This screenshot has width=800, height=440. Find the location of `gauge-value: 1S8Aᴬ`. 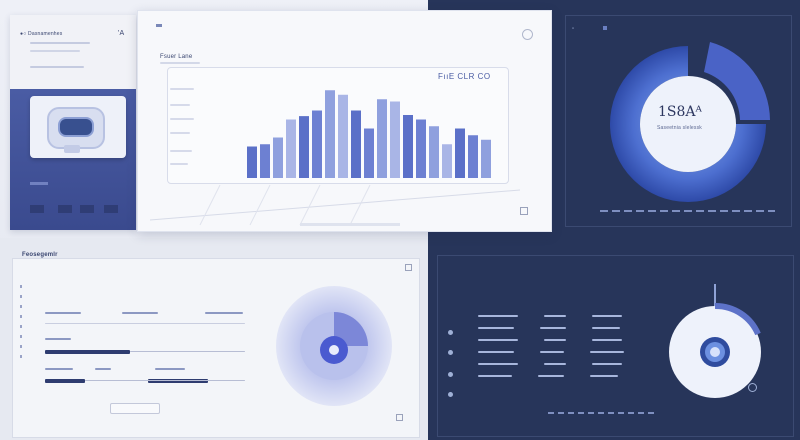

gauge-value: 1S8Aᴬ is located at coordinates (680, 112).